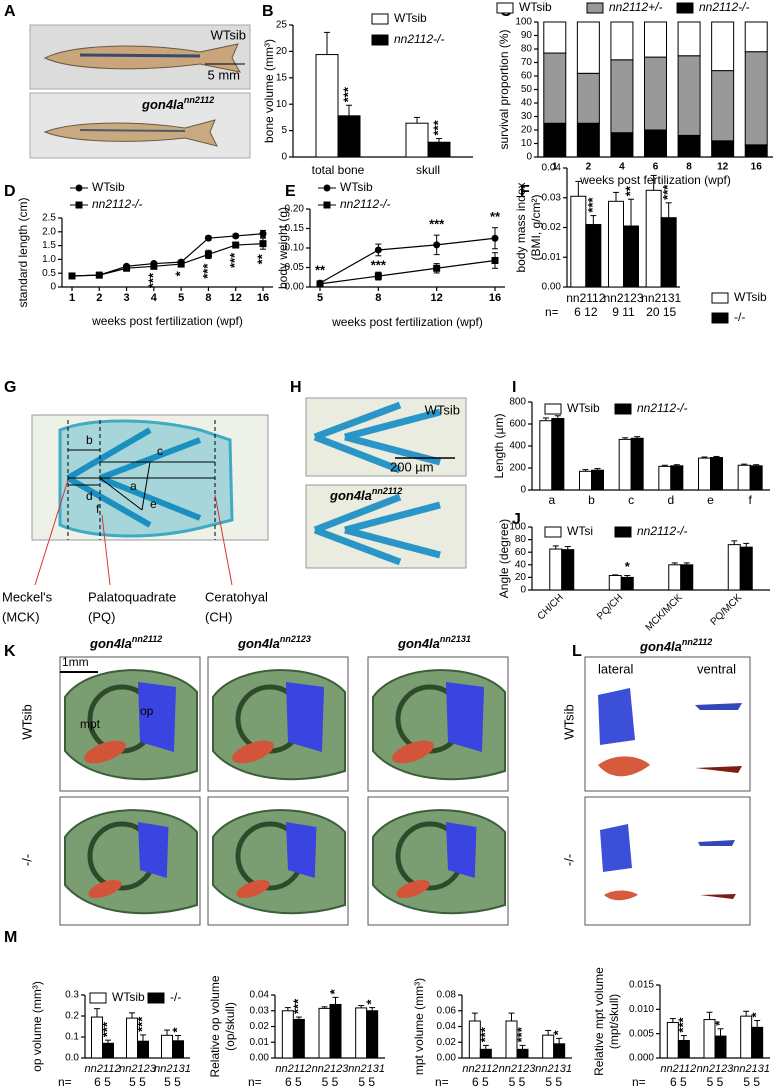  Describe the element at coordinates (656, 167) in the screenshot. I see `x-tick-label: 6` at that location.